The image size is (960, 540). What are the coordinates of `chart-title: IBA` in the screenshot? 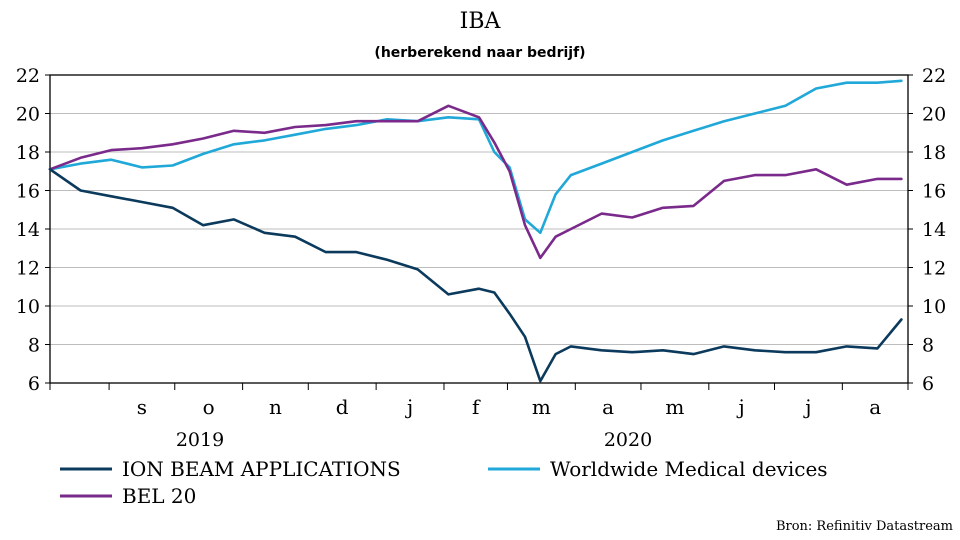 It's located at (481, 21).